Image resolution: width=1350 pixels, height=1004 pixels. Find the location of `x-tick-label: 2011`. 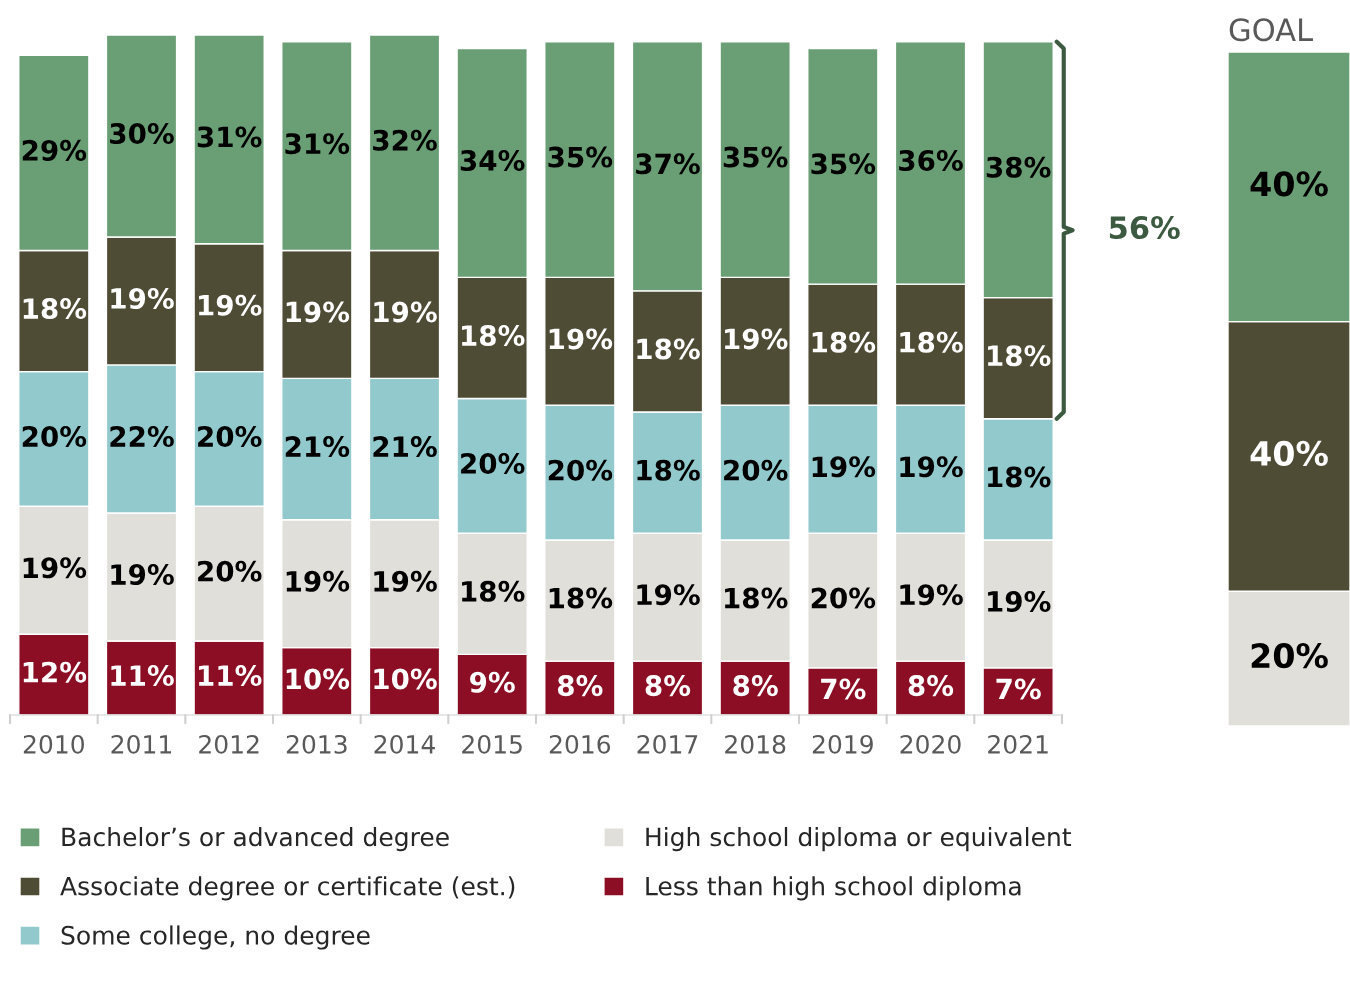

x-tick-label: 2011 is located at coordinates (141, 744).